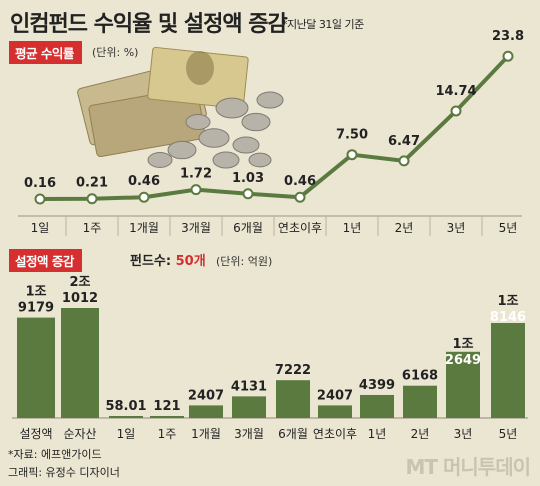 The image size is (540, 486). I want to click on aum-x-tick-3: 1일, so click(126, 434).